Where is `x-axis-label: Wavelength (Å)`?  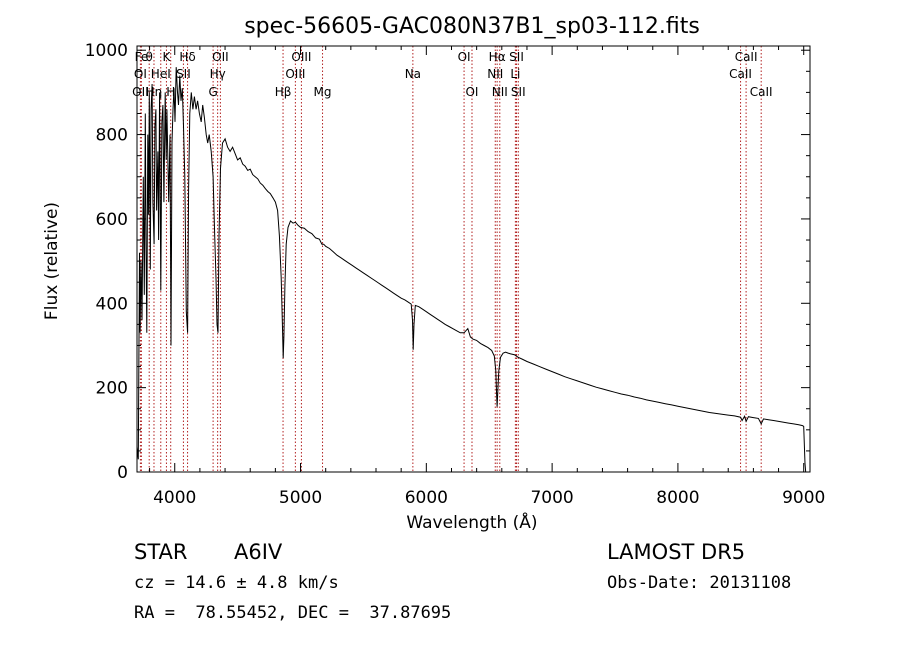
x-axis-label: Wavelength (Å) is located at coordinates (471, 522).